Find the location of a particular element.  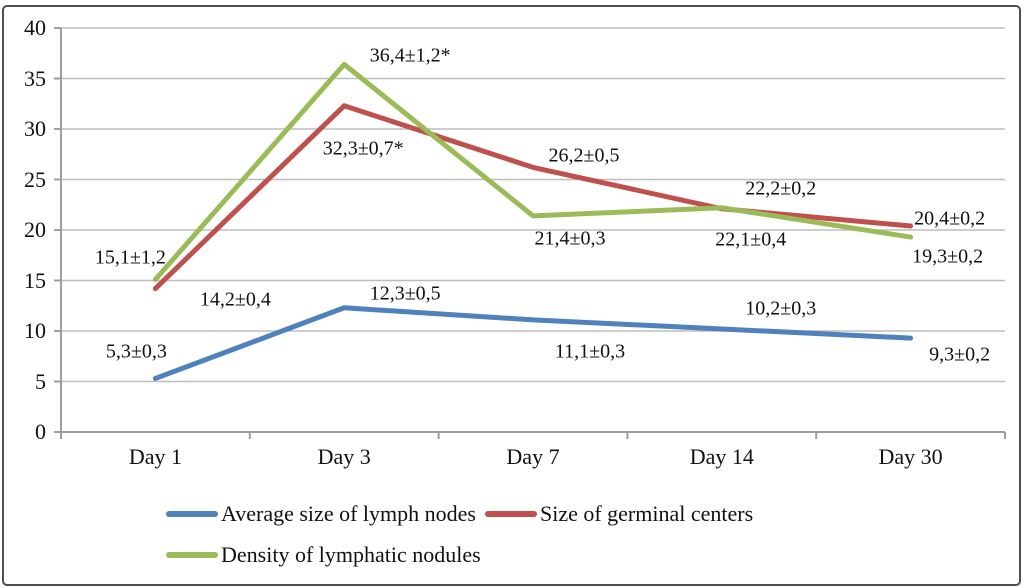

legend-item-size-of-germinal-centers: Size of germinal centers is located at coordinates (619, 514).